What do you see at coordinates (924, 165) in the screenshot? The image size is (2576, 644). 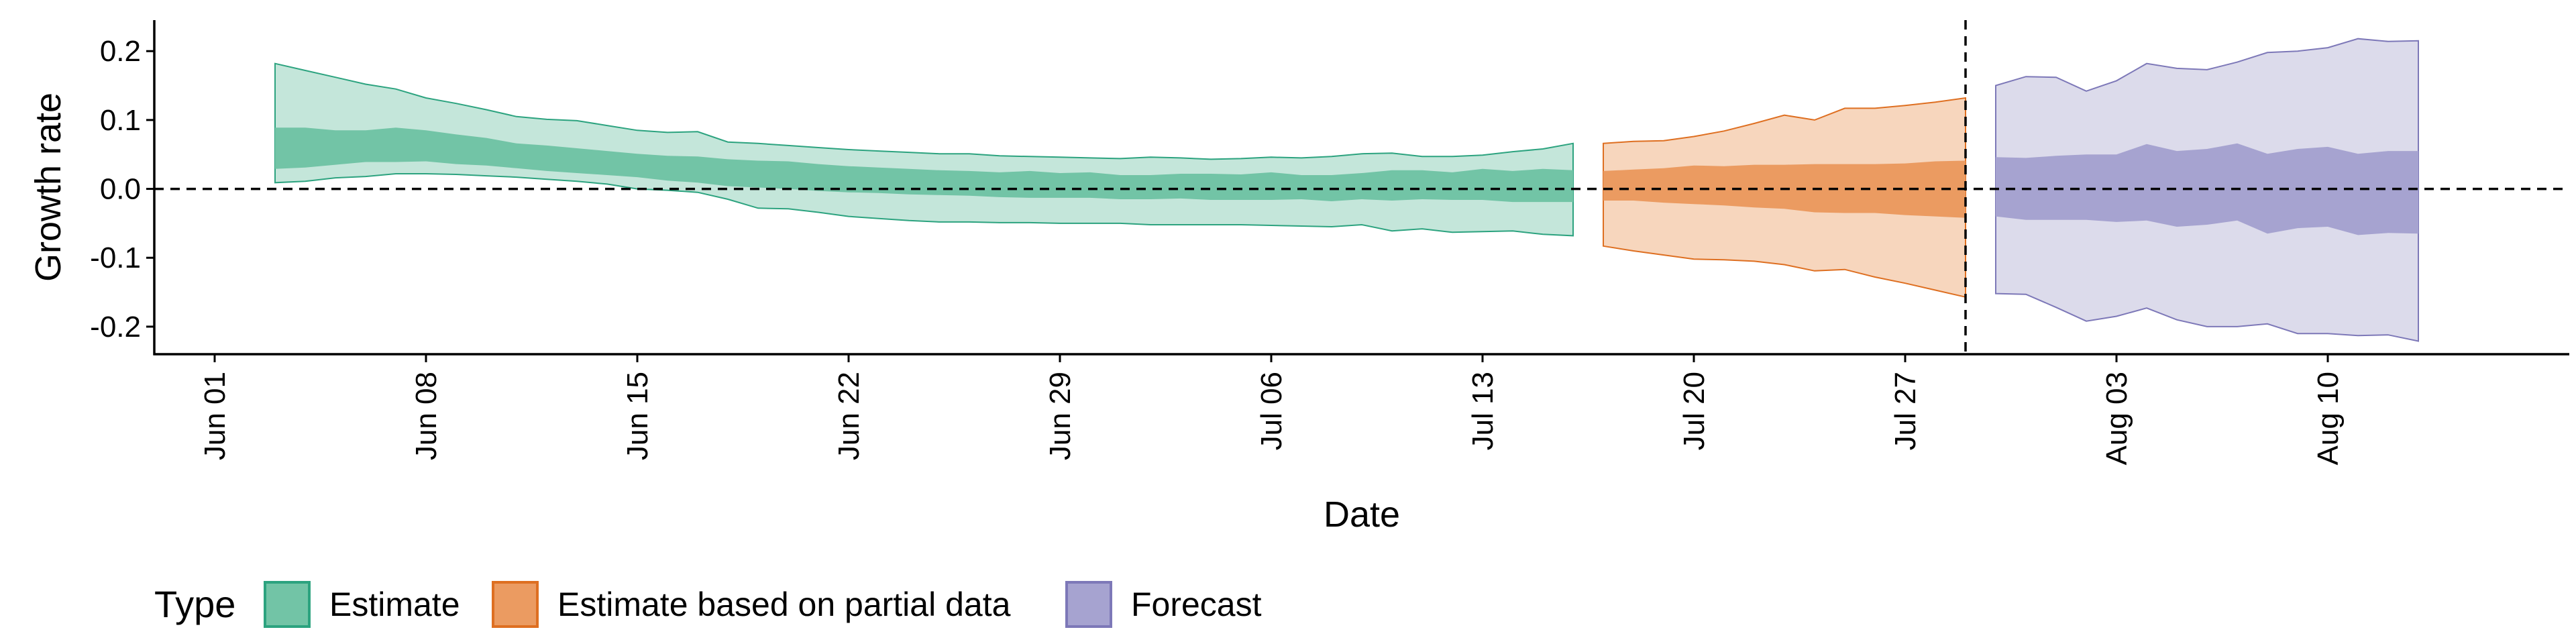 I see `band-inner-estimate` at bounding box center [924, 165].